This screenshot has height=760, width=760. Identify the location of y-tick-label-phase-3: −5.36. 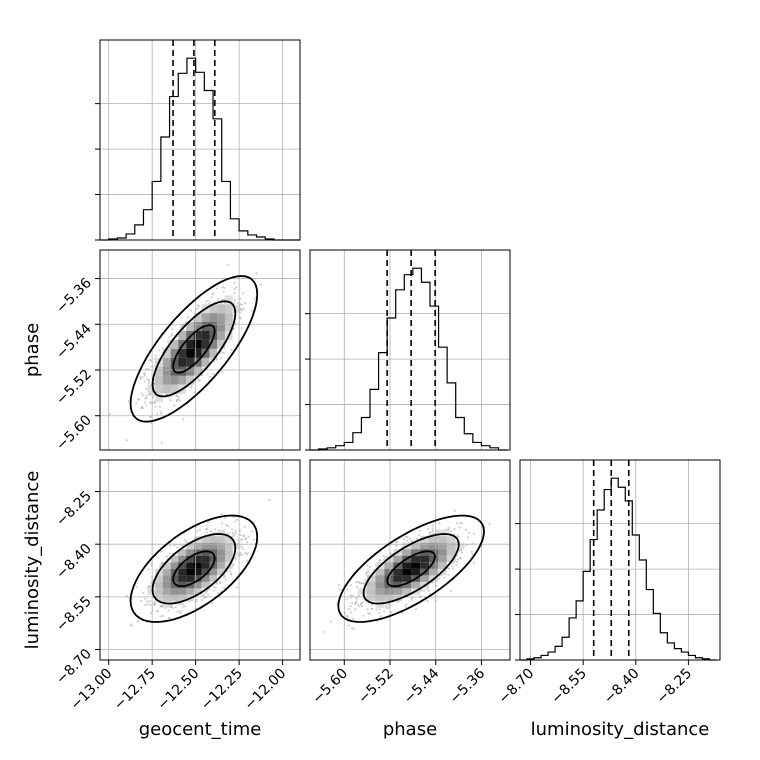
(74, 296).